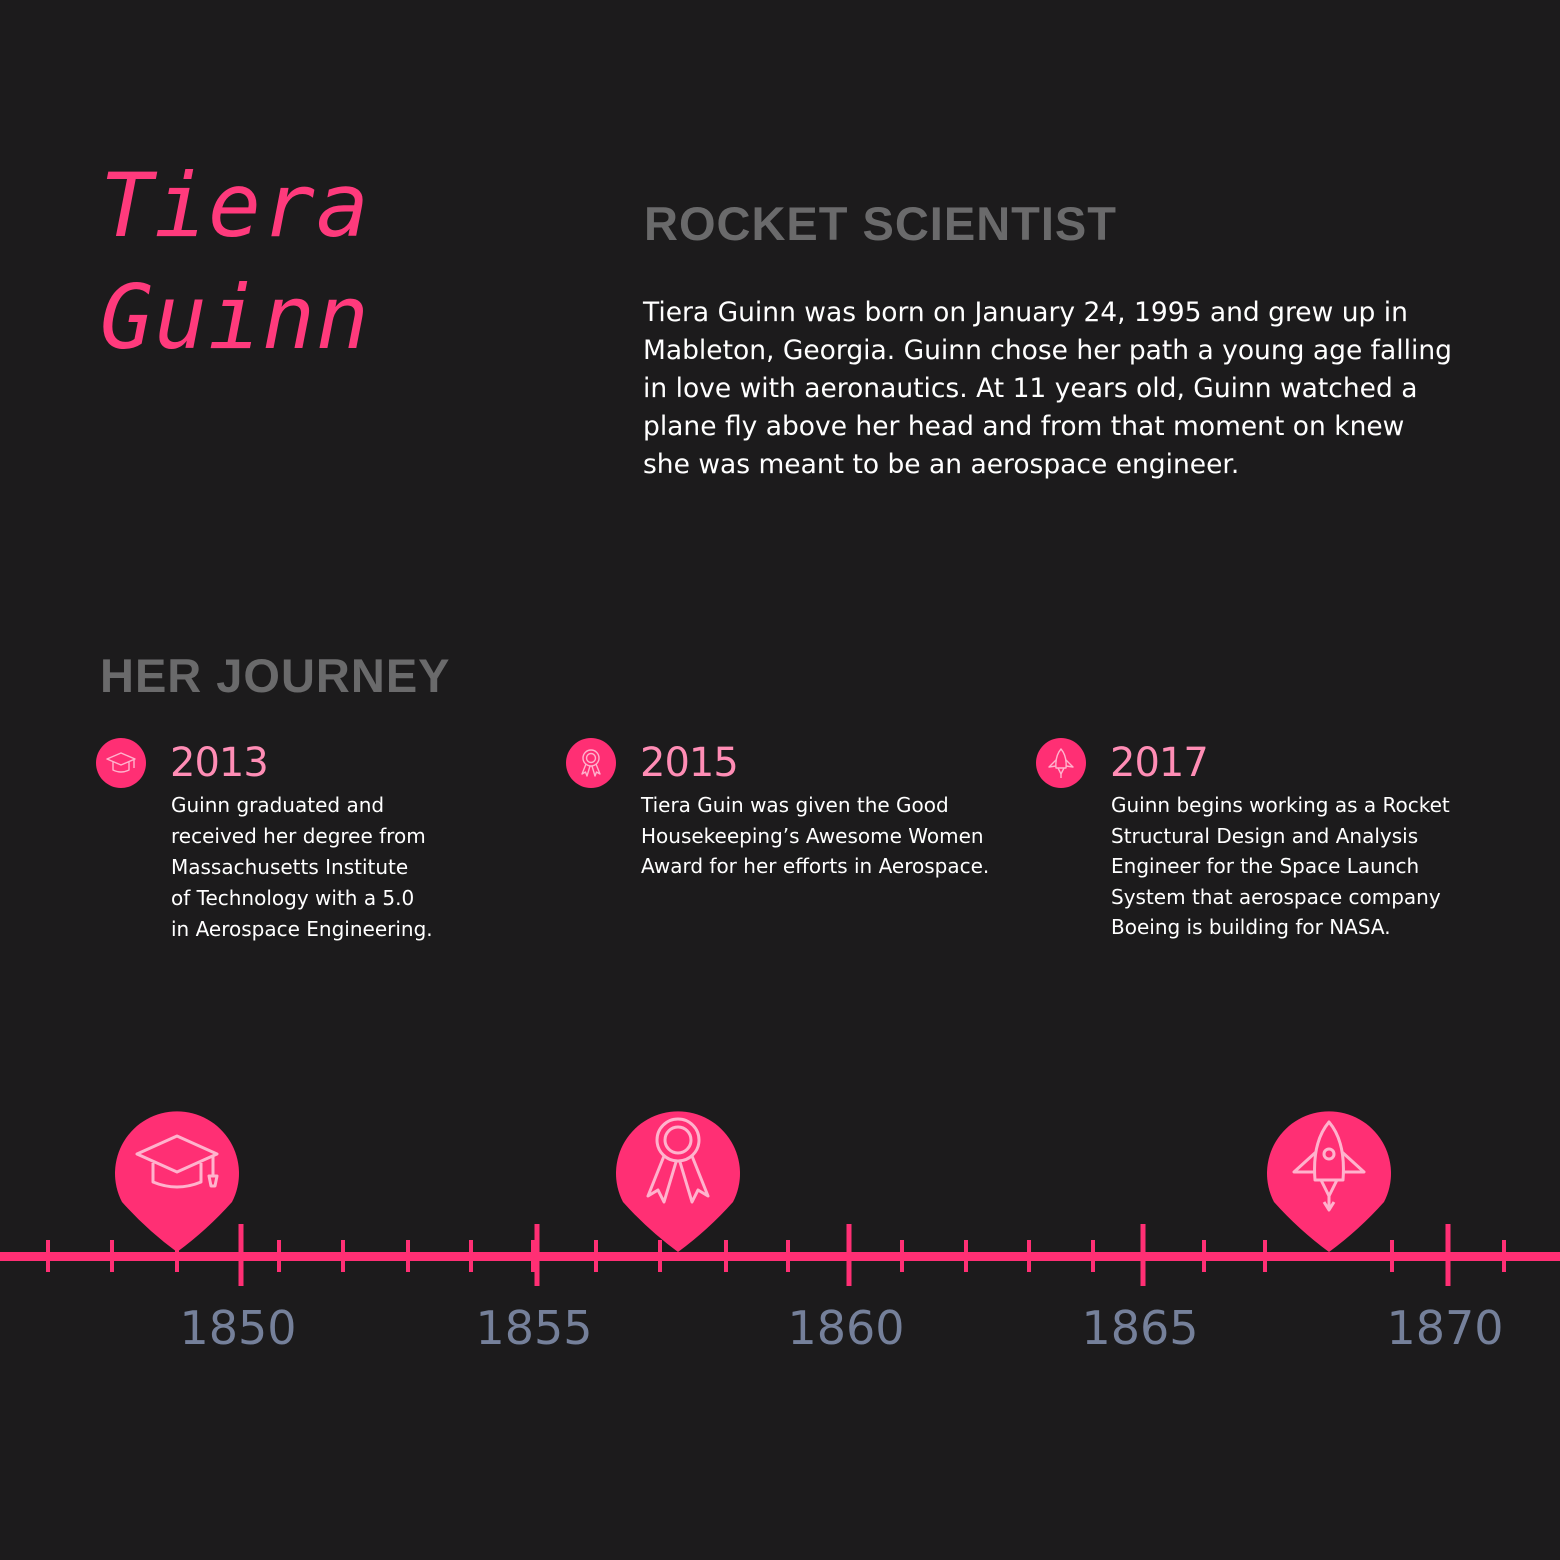  I want to click on timeline-label-1850: 1850, so click(237, 1328).